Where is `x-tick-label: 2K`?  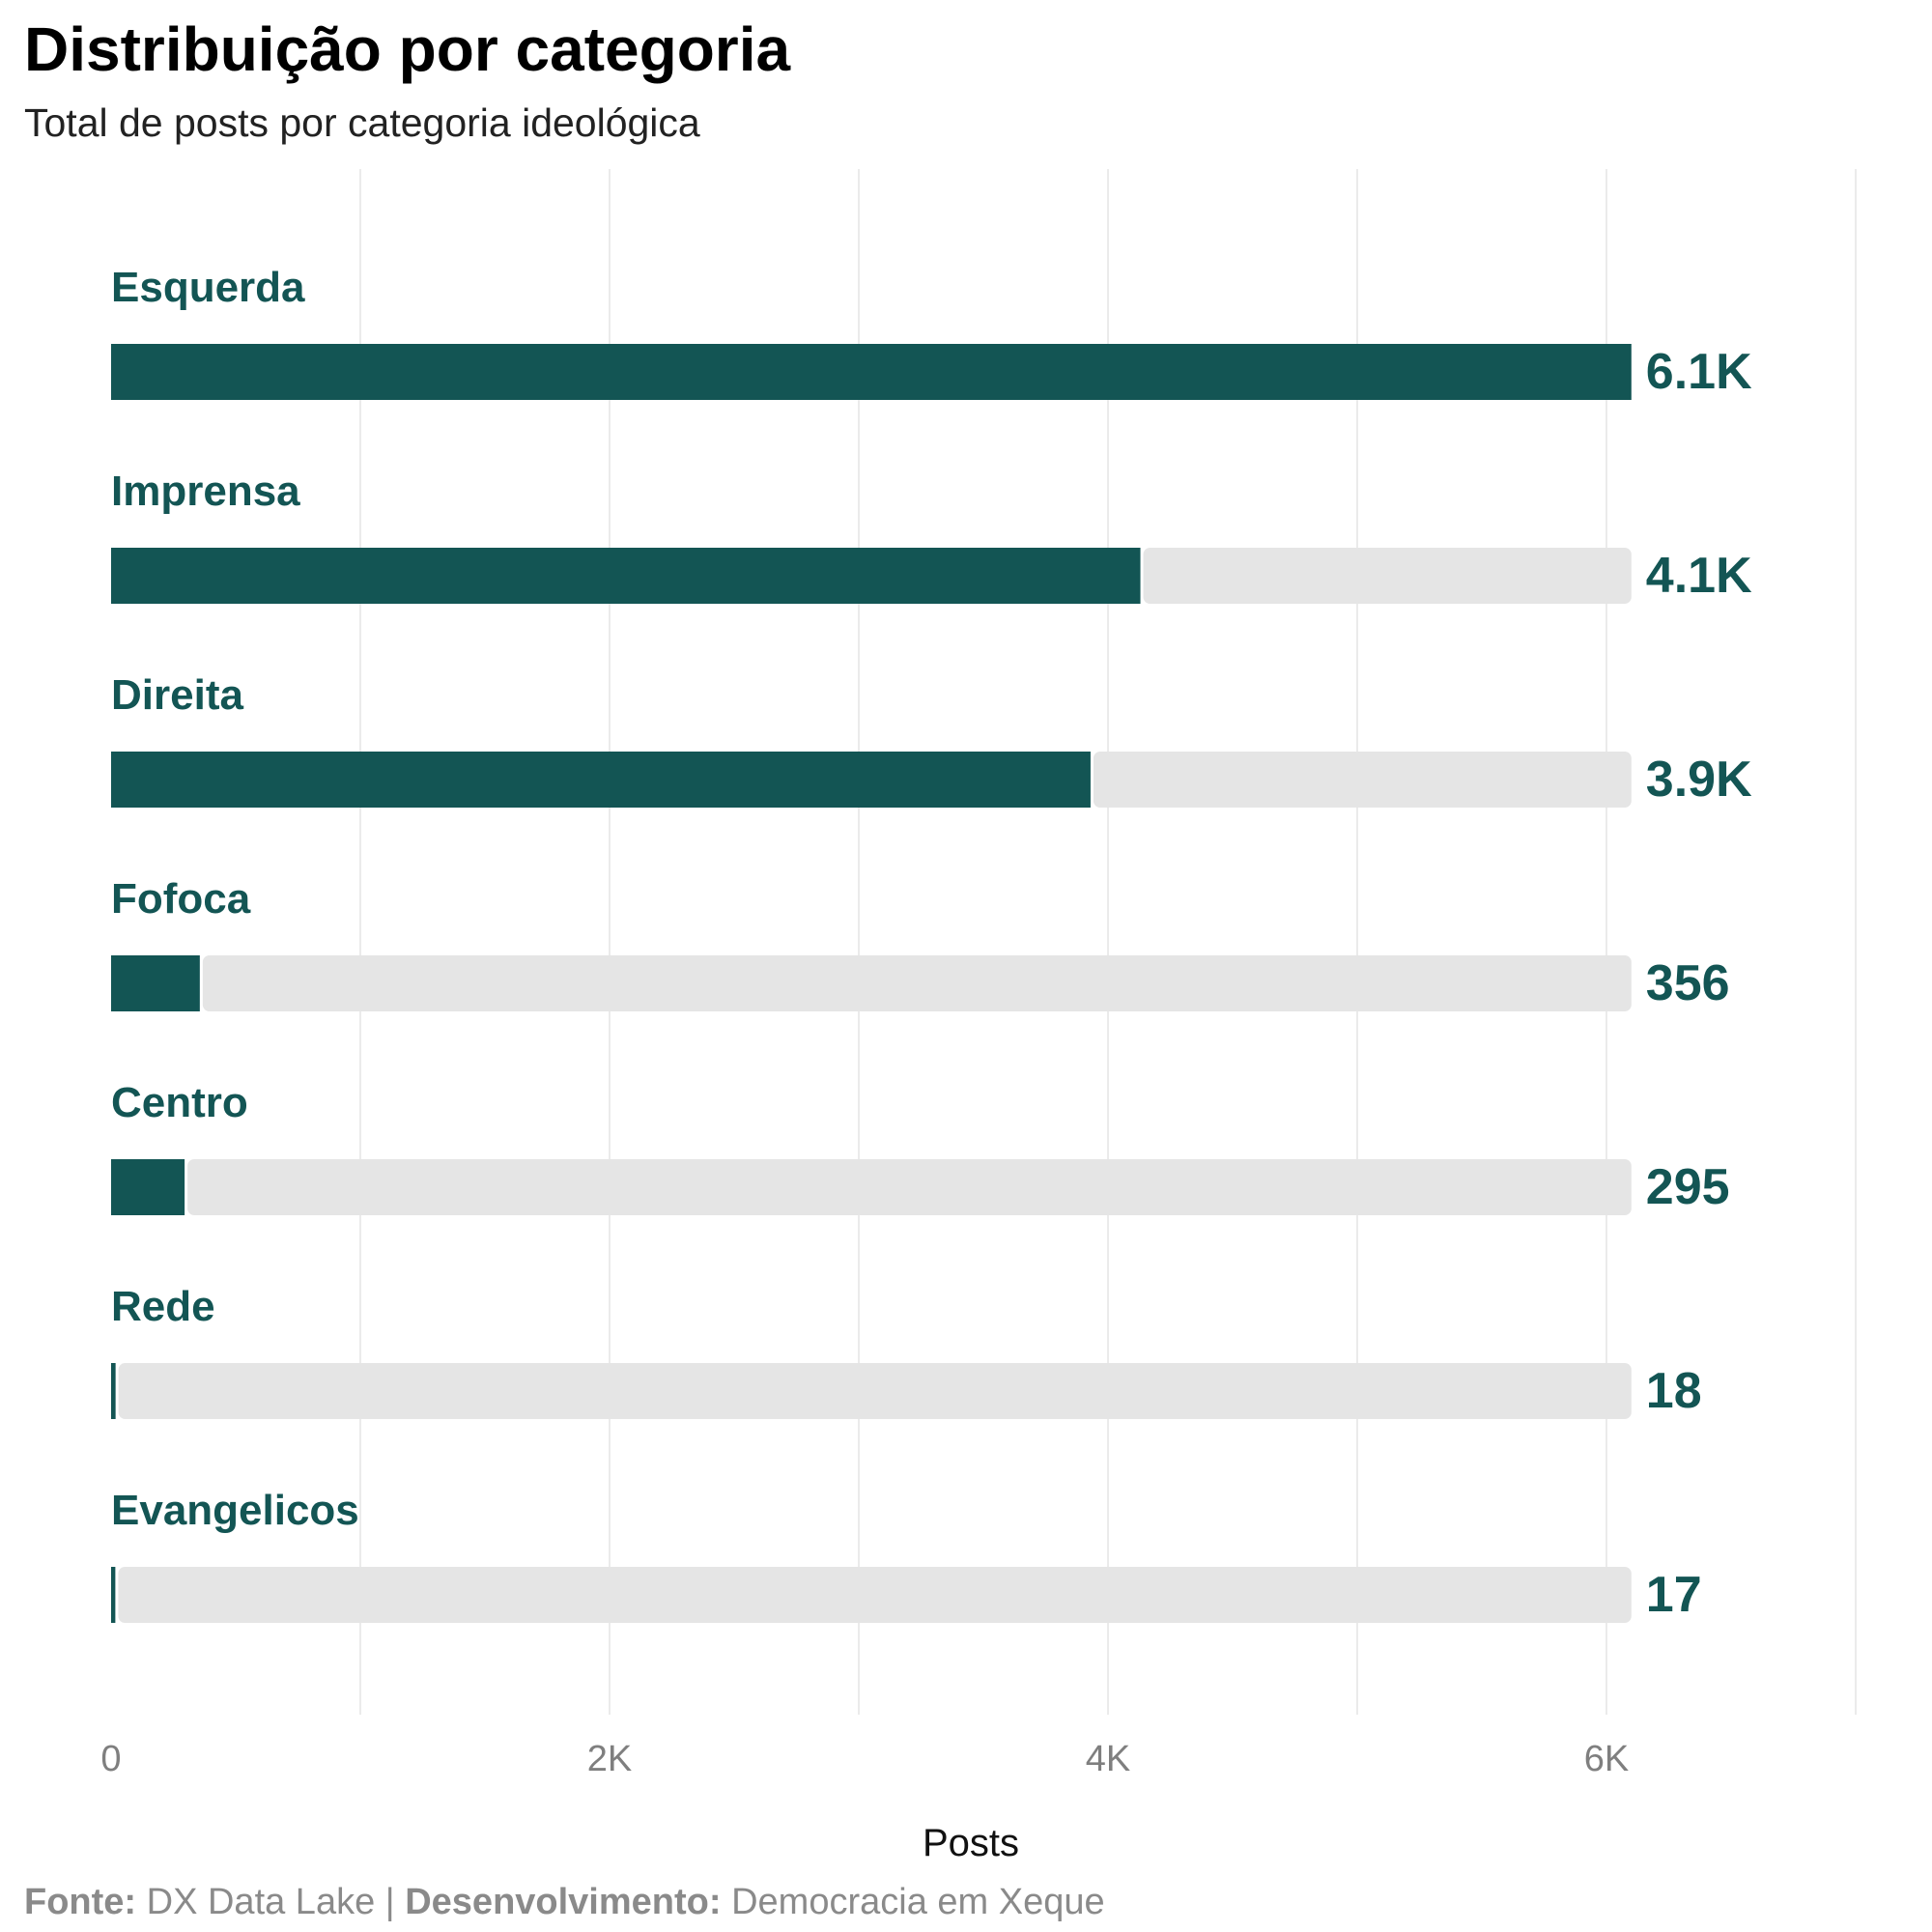 x-tick-label: 2K is located at coordinates (609, 1759).